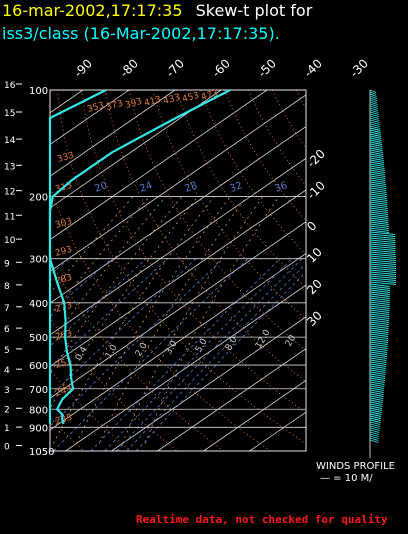 The image size is (408, 534). What do you see at coordinates (7, 410) in the screenshot?
I see `height-tick-label: 2` at bounding box center [7, 410].